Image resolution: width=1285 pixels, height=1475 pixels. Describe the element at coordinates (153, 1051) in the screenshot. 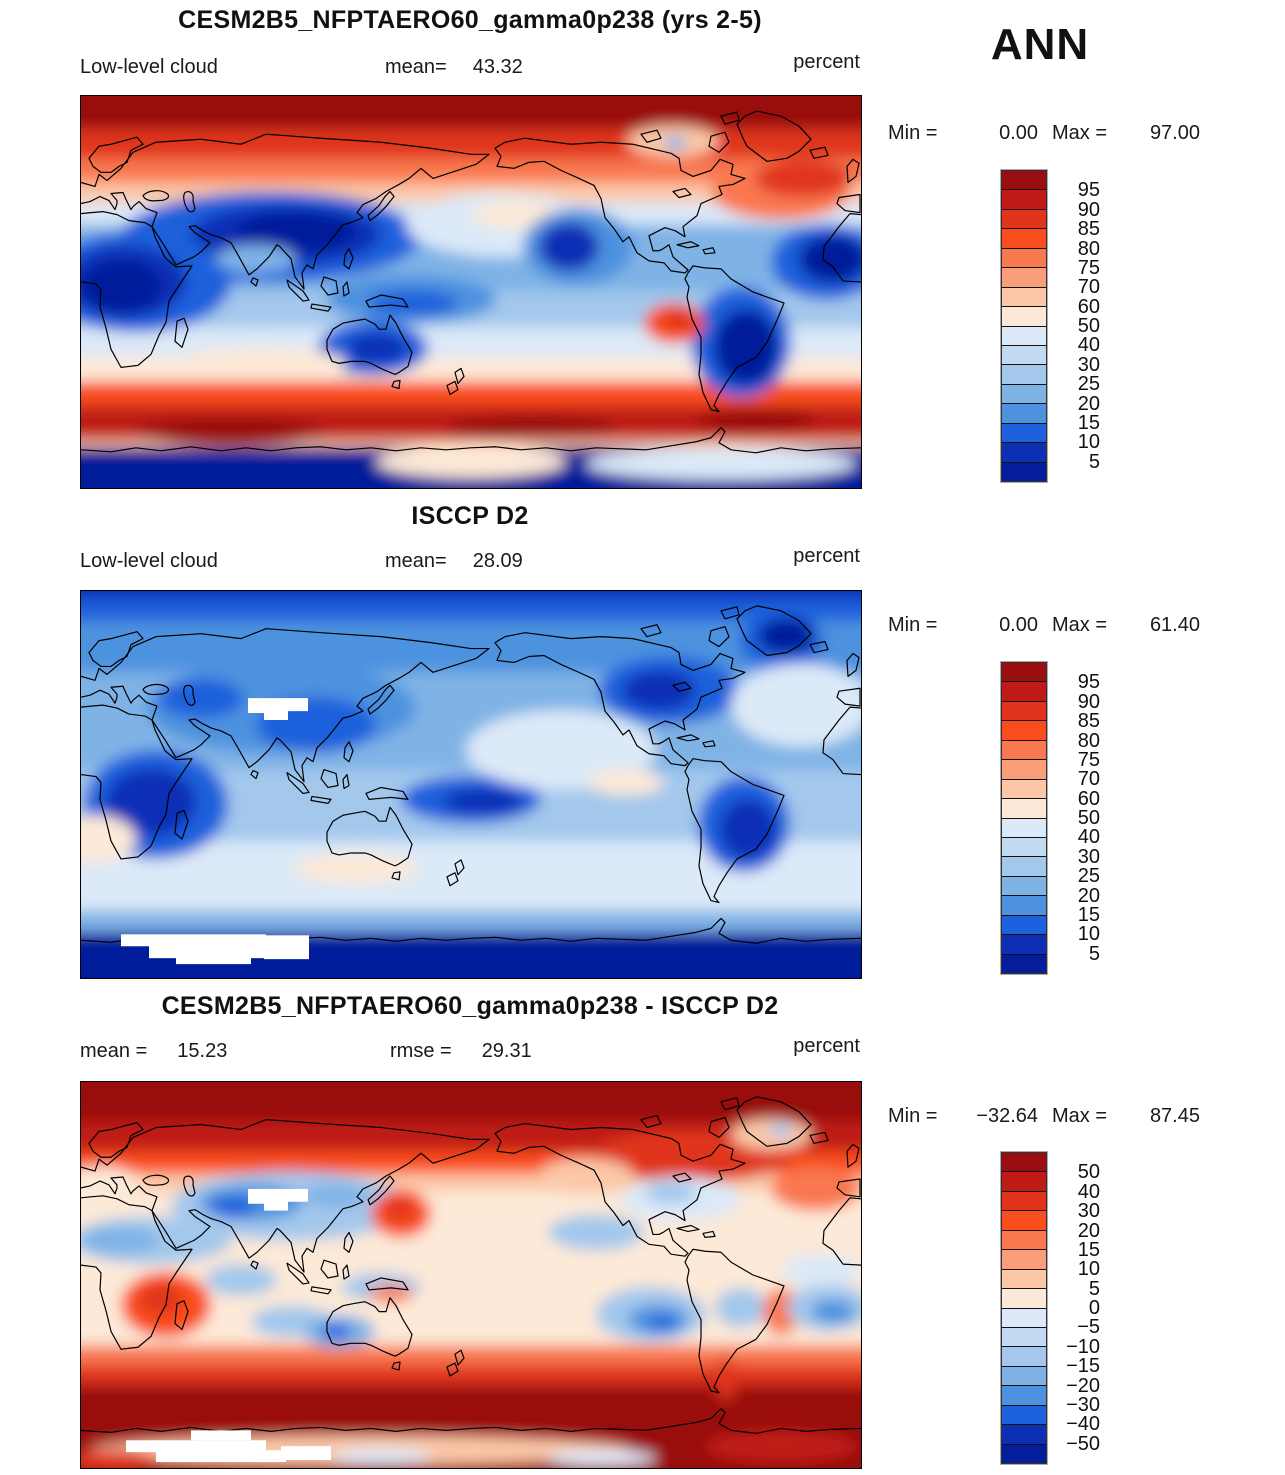

I see `mean-stat: mean = 15.23` at that location.